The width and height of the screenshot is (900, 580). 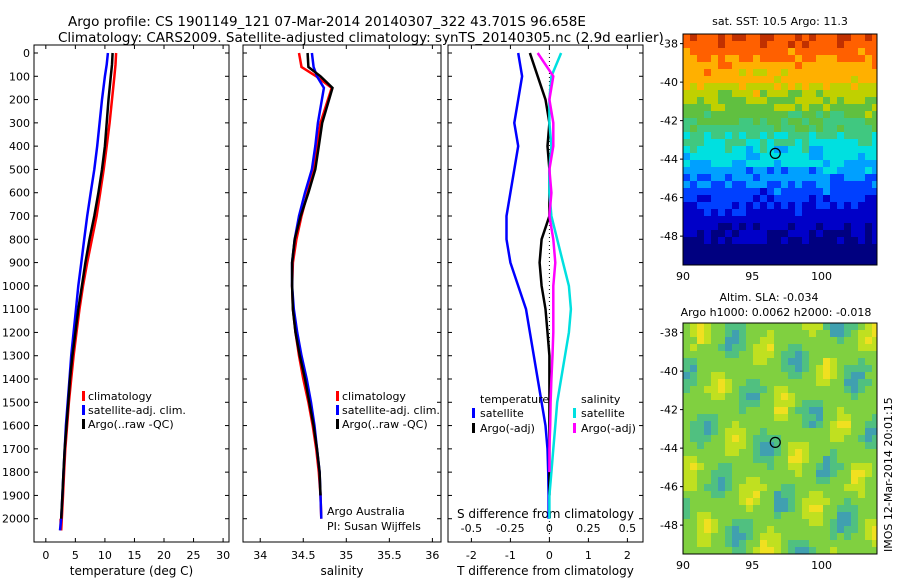 What do you see at coordinates (545, 514) in the screenshot?
I see `top-x-axis-label: S difference from climatology` at bounding box center [545, 514].